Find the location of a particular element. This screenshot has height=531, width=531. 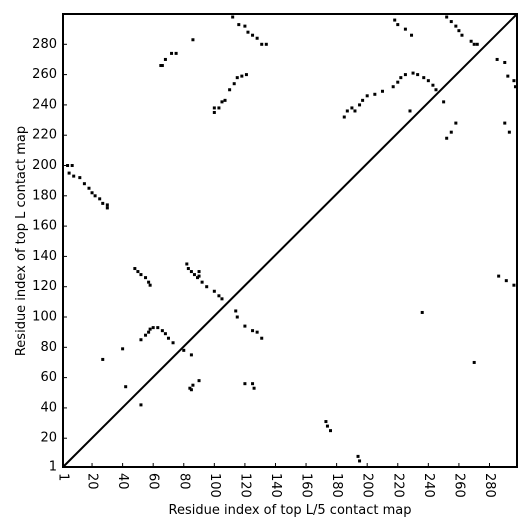

x-axis-label: Residue index of top L/5 contact map is located at coordinates (290, 510).